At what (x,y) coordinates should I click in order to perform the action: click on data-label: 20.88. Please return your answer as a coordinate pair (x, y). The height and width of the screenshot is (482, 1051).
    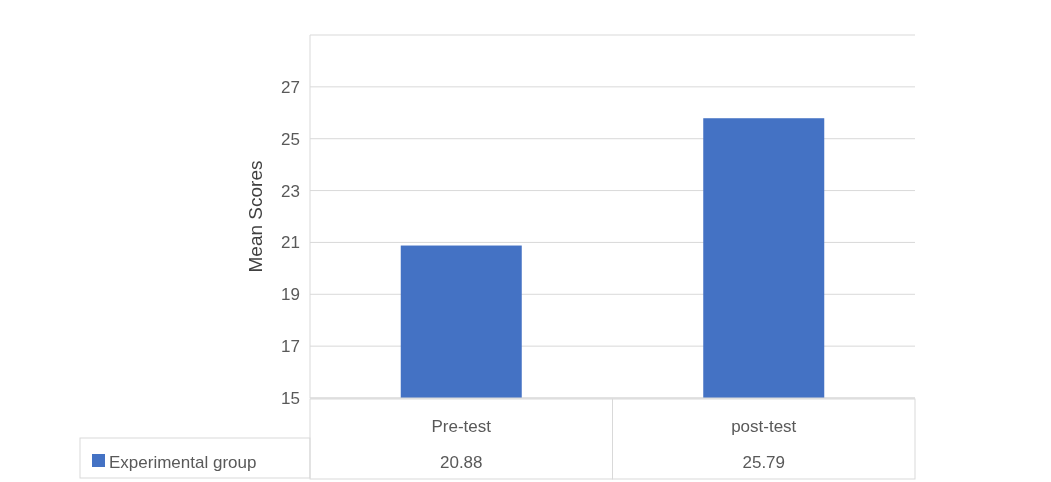
    Looking at the image, I should click on (461, 462).